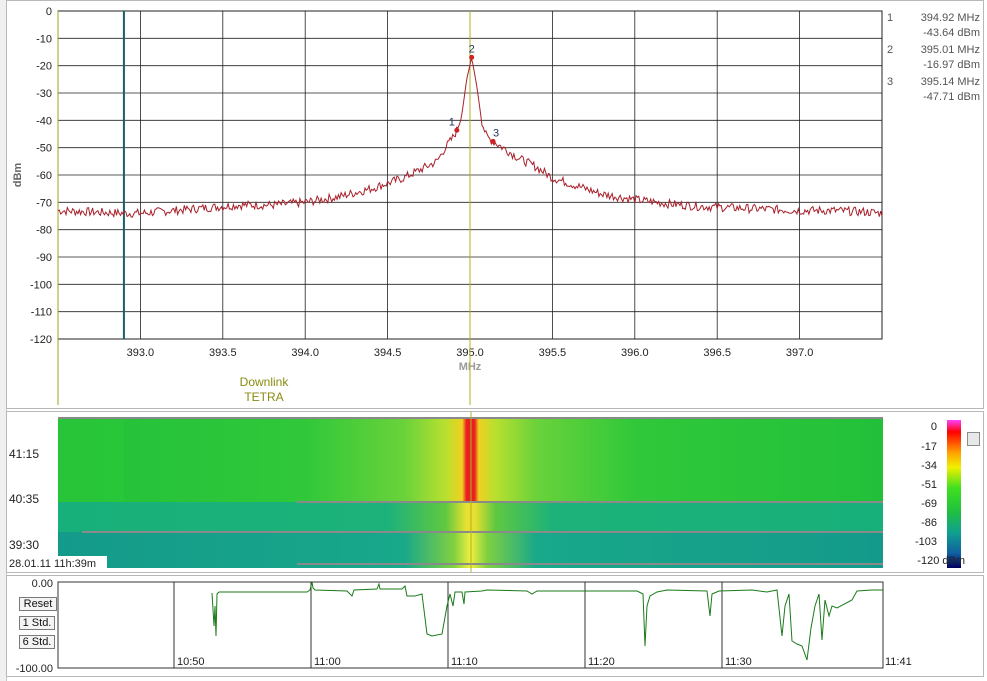 The height and width of the screenshot is (681, 987). What do you see at coordinates (890, 82) in the screenshot?
I see `legend-marker-number: 3` at bounding box center [890, 82].